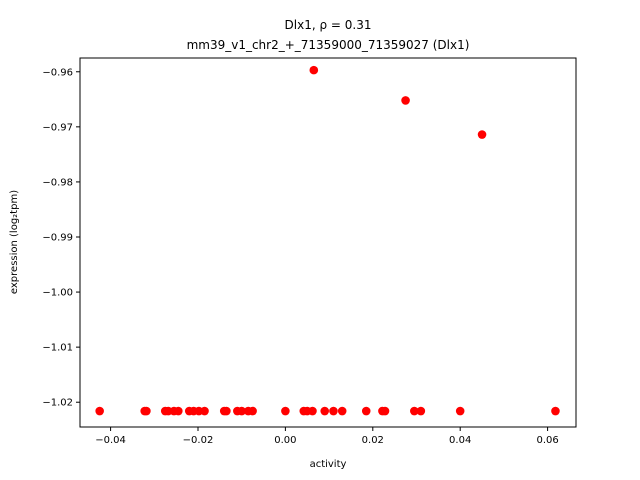  What do you see at coordinates (57, 182) in the screenshot?
I see `y-tick-label-3: −0.98` at bounding box center [57, 182].